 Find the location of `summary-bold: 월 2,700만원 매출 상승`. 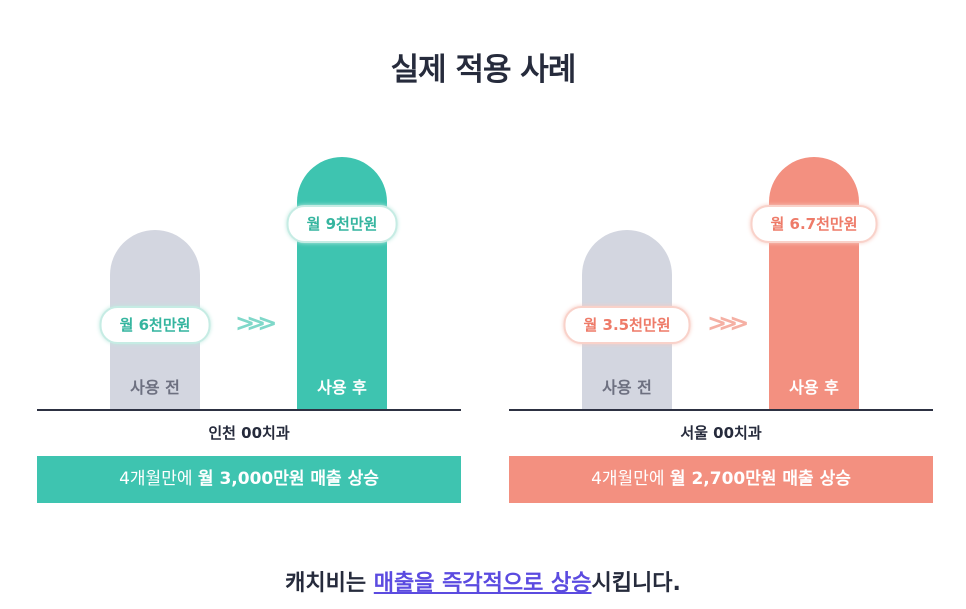

summary-bold: 월 2,700만원 매출 상승 is located at coordinates (760, 479).